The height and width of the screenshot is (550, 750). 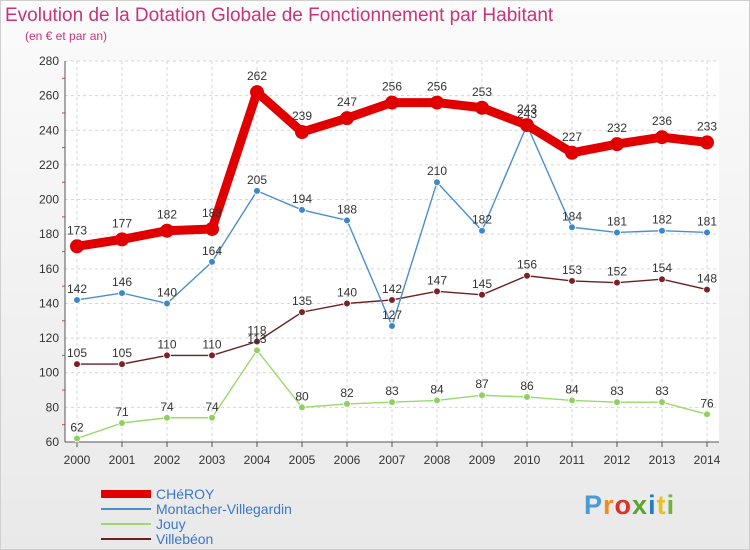 I want to click on legend-item: Jouy, so click(x=231, y=524).